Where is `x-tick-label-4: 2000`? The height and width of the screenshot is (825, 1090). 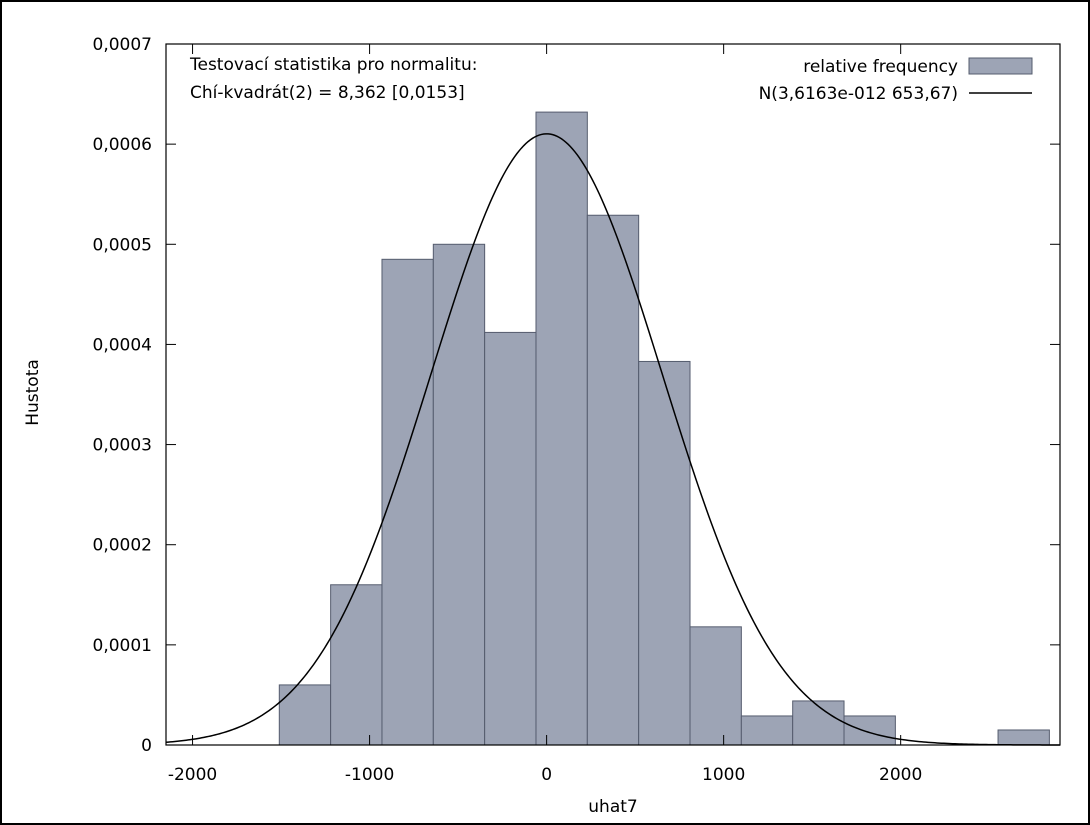 x-tick-label-4: 2000 is located at coordinates (900, 775).